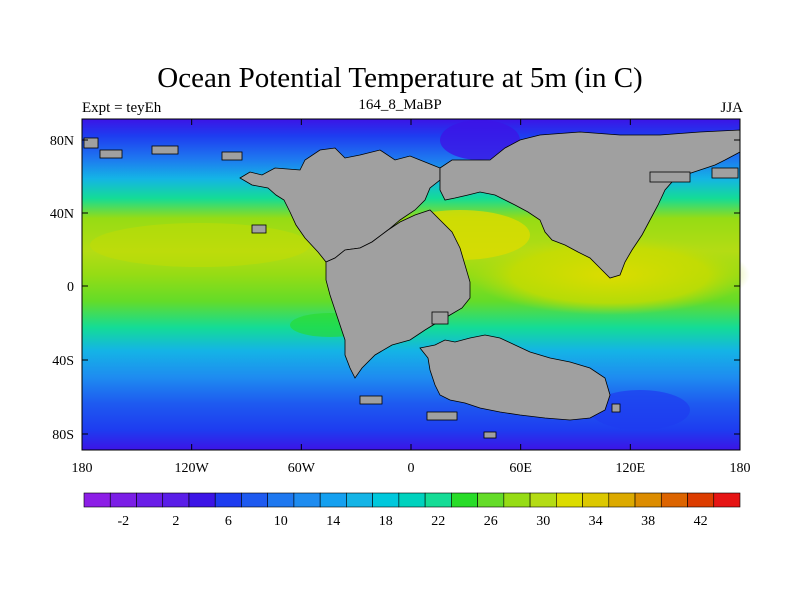  I want to click on colorbar-label: 38, so click(648, 521).